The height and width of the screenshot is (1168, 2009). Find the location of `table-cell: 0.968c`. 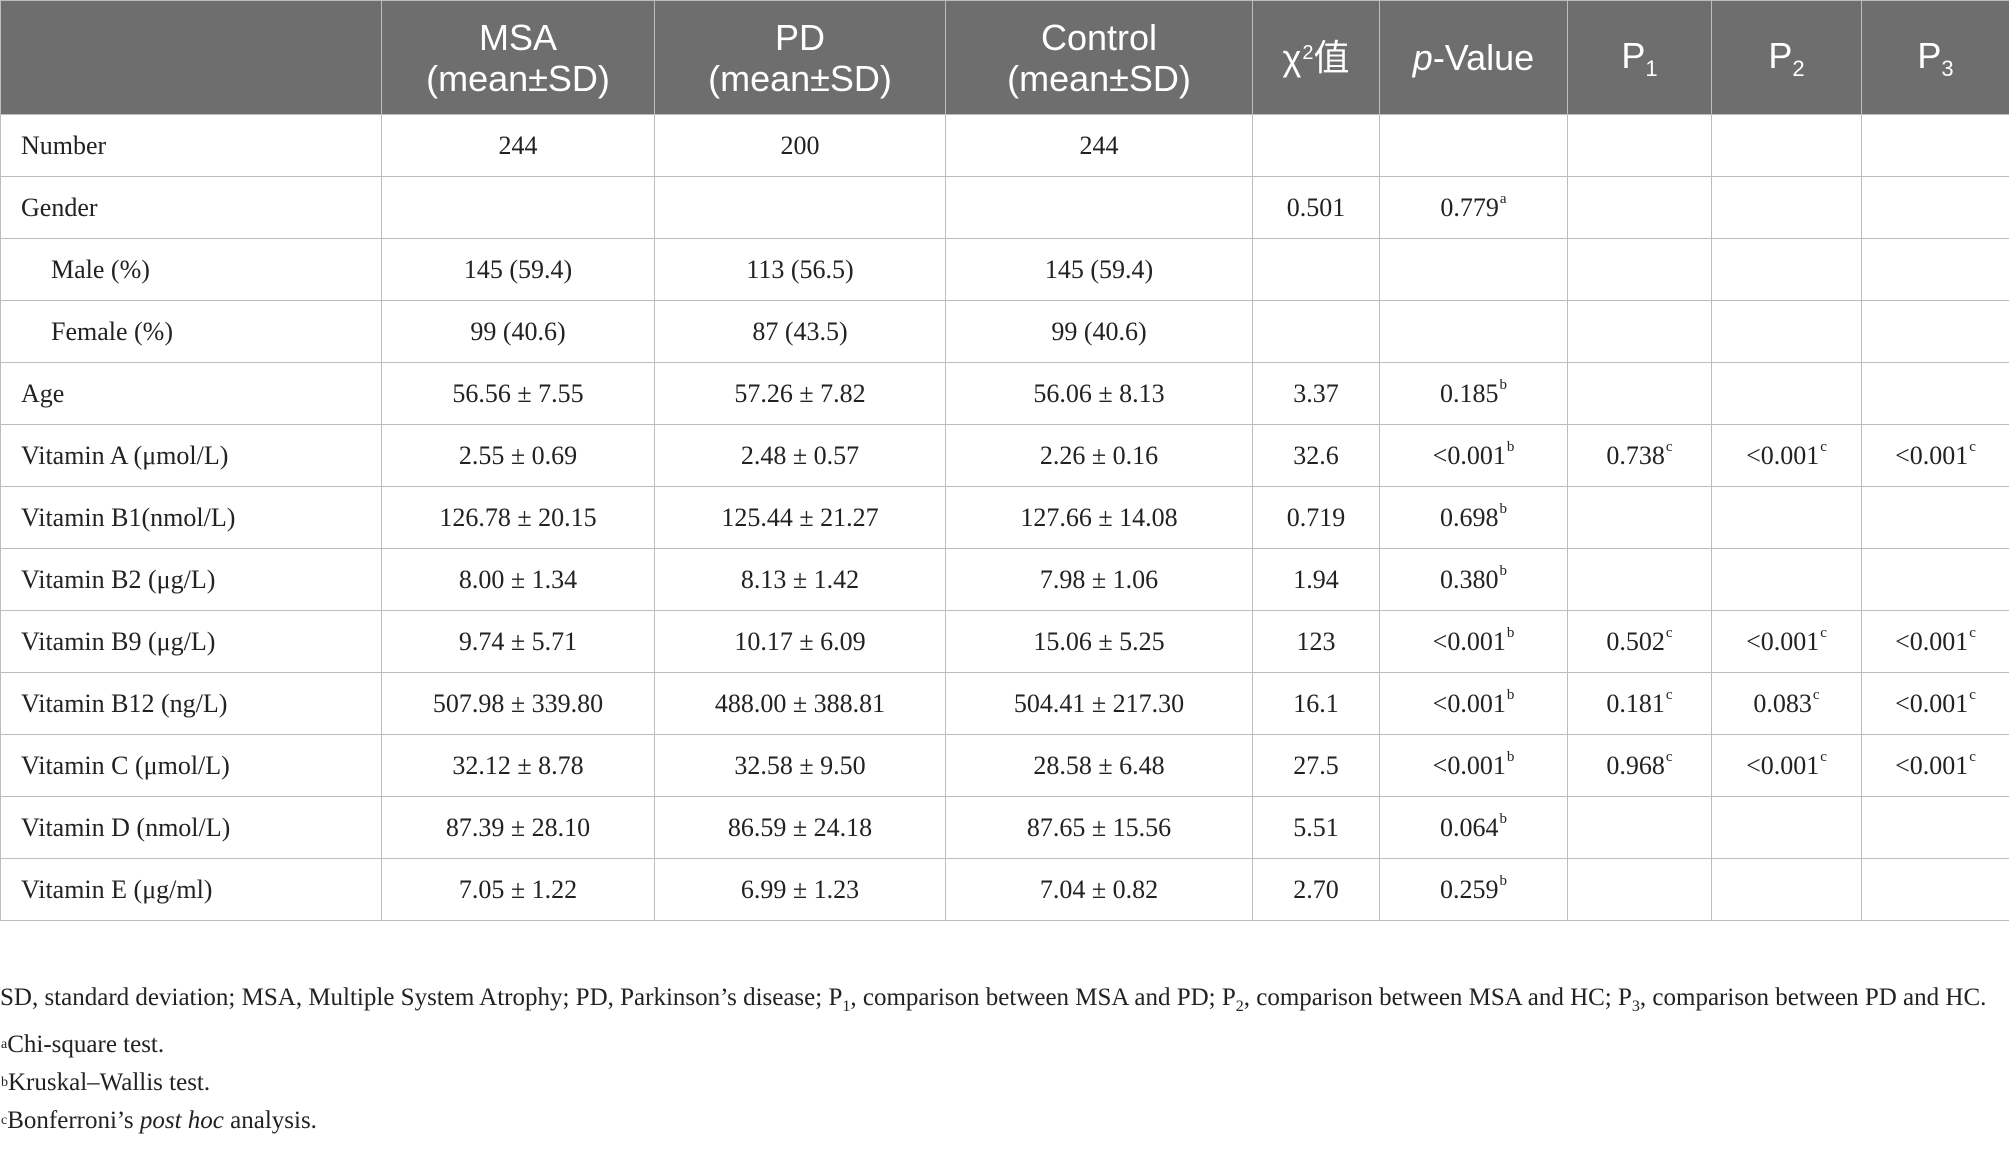

table-cell: 0.968c is located at coordinates (1639, 765).